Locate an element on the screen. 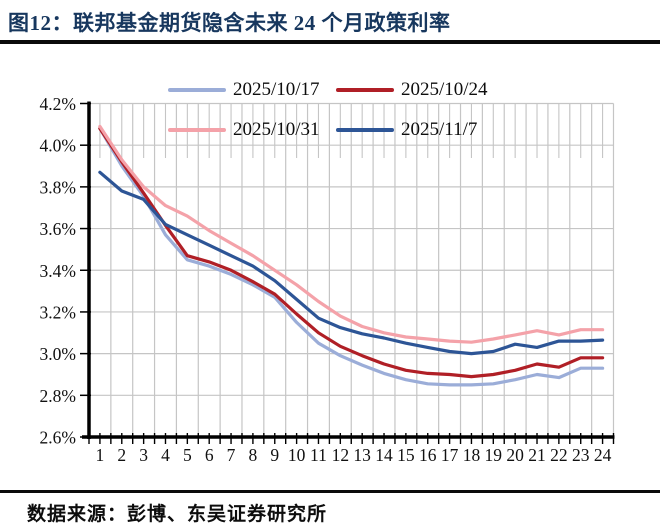 The height and width of the screenshot is (532, 660). data-source: 数据来源：彭博、东吴证券研究所 is located at coordinates (177, 514).